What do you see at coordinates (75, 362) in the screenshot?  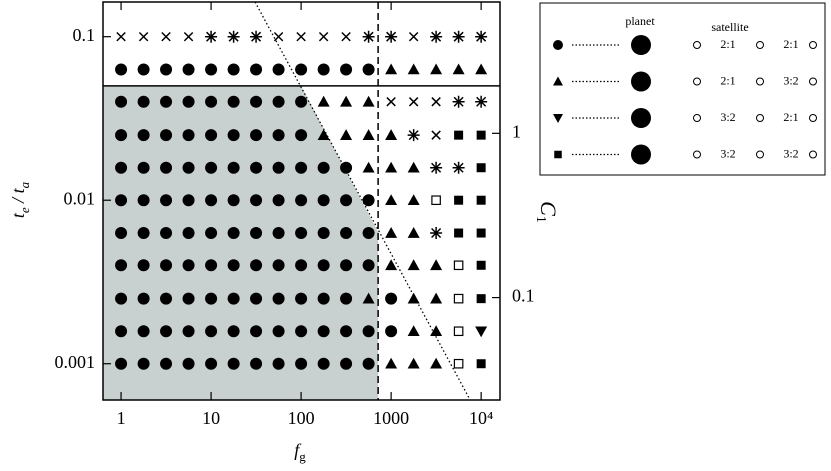 I see `y-tick-label: 0.001` at bounding box center [75, 362].